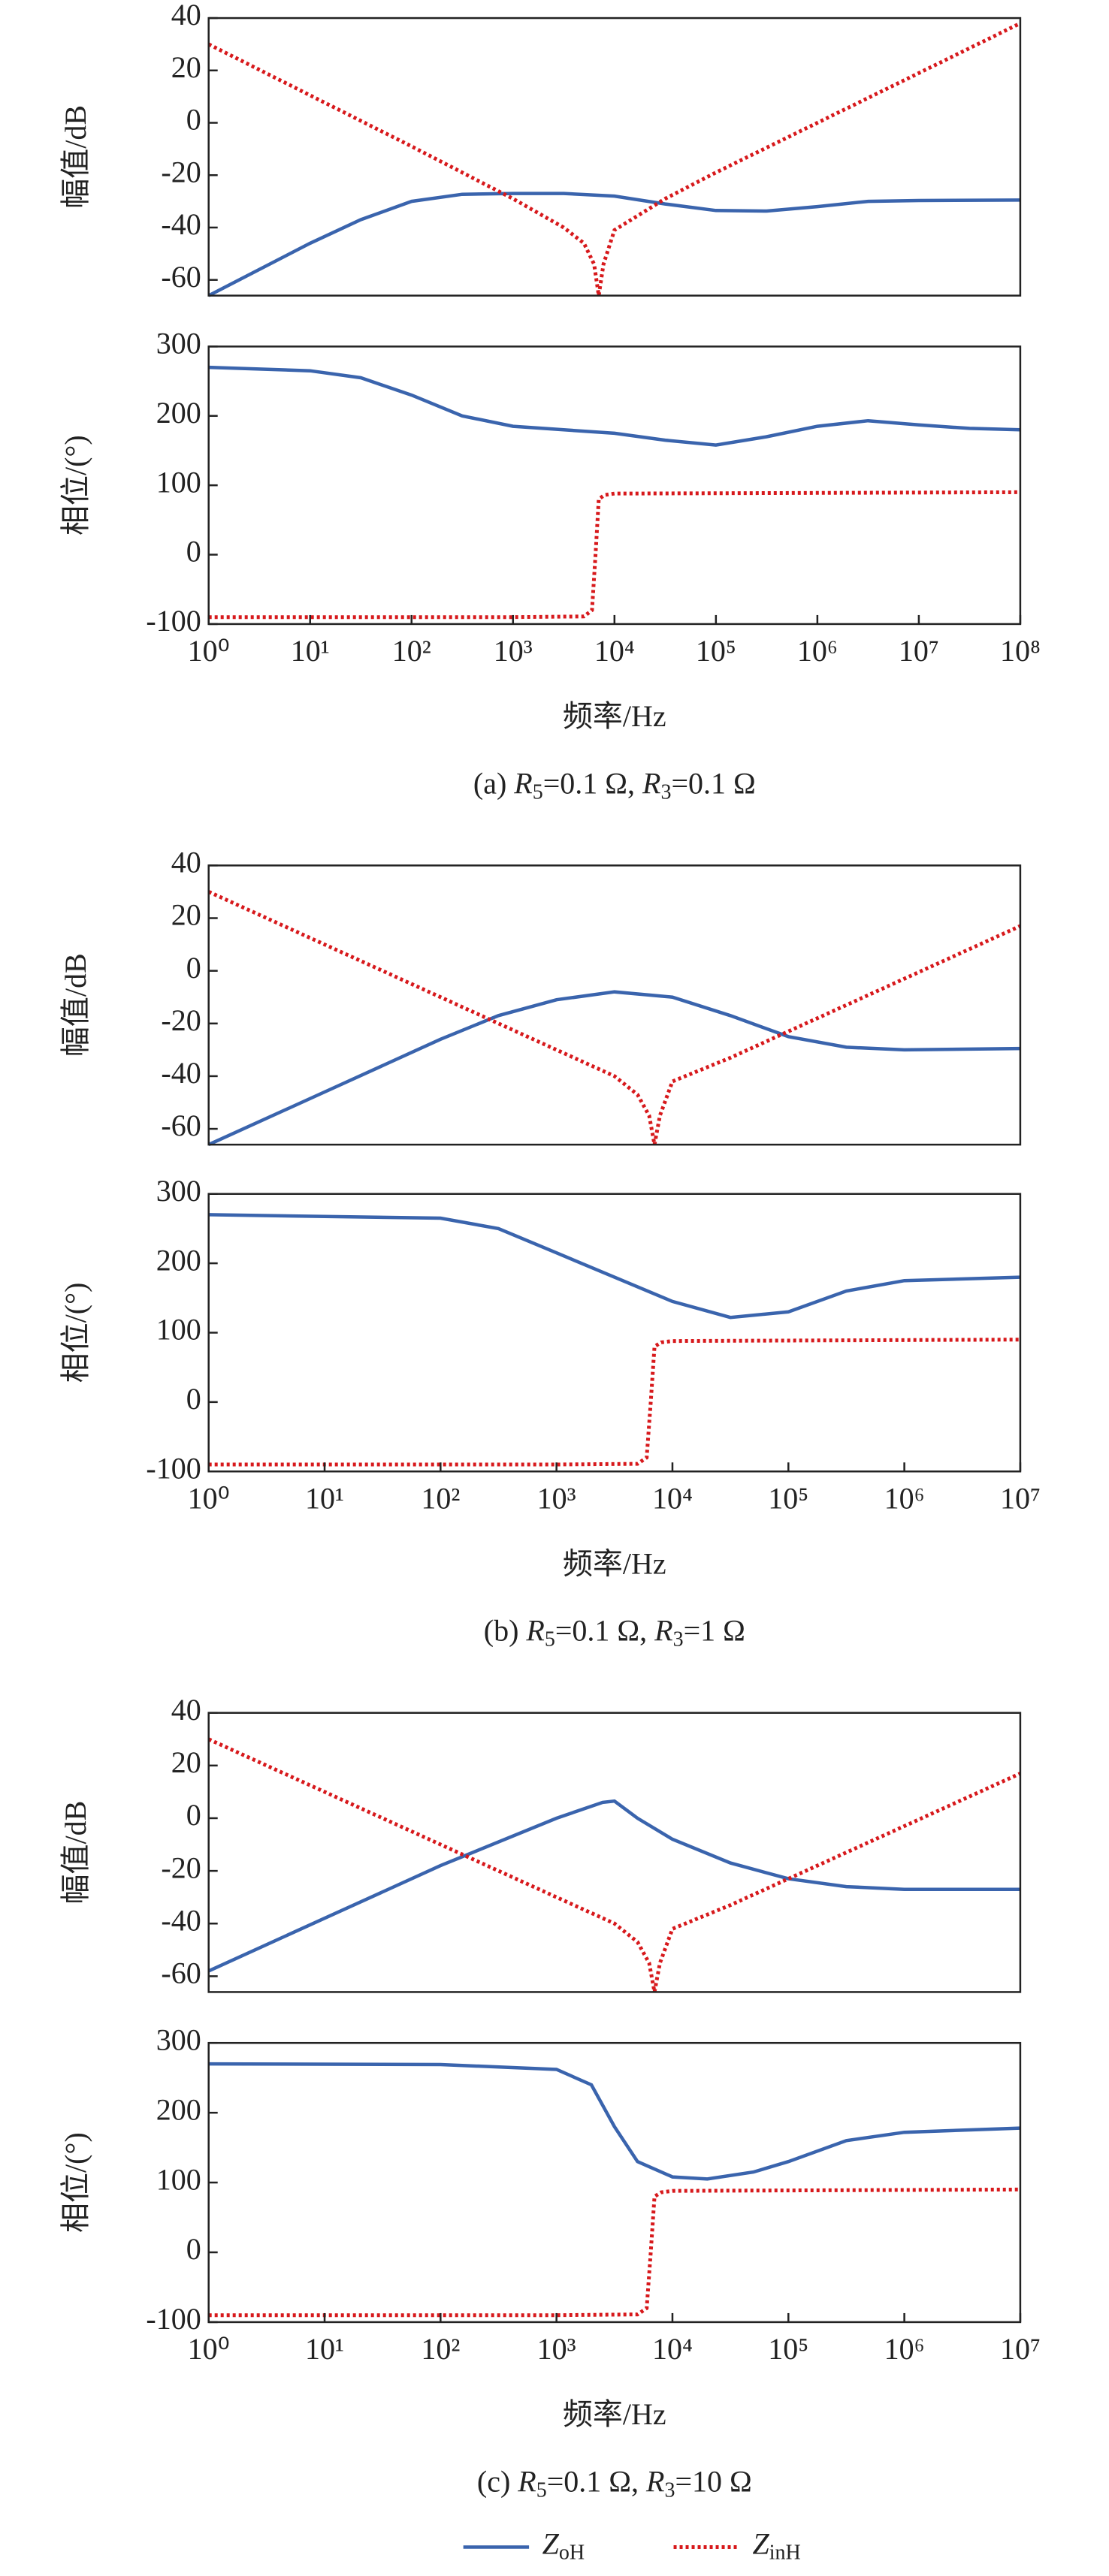 Image resolution: width=1109 pixels, height=2576 pixels. I want to click on legend-label: ZoH, so click(563, 2546).